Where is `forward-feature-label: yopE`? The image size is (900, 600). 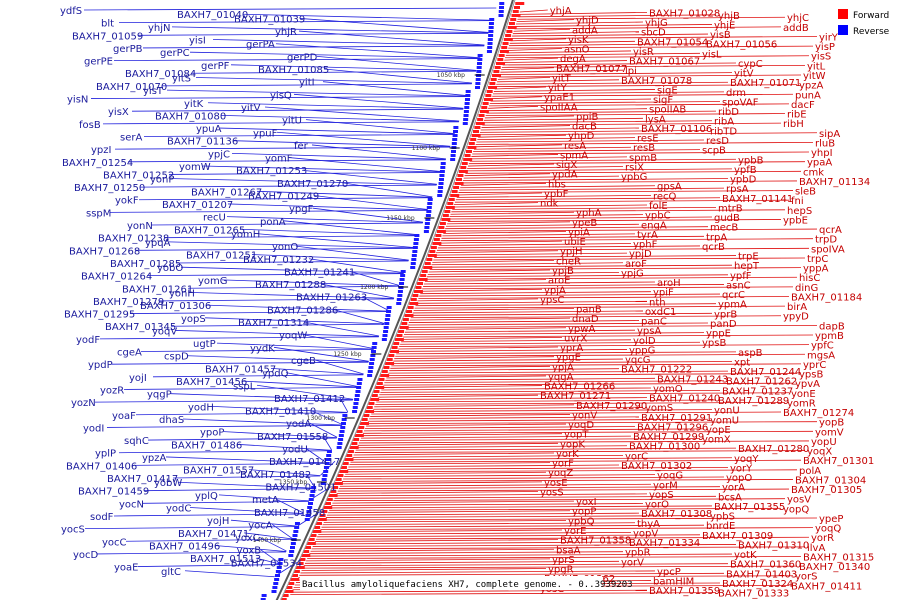
forward-feature-label: yopE is located at coordinates (718, 430).